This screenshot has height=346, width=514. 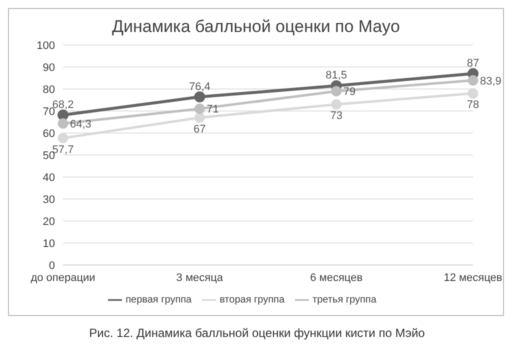 I want to click on y-tick-label: 80, so click(x=48, y=90).